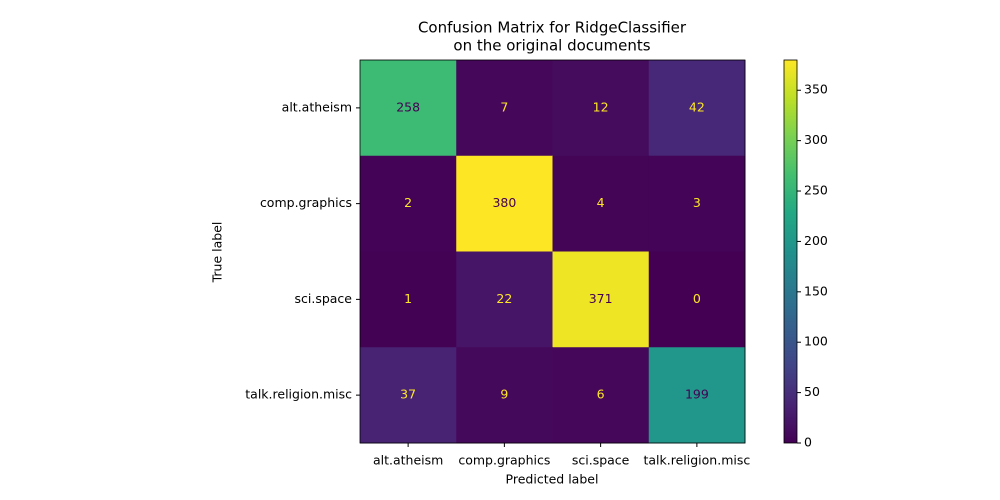 The width and height of the screenshot is (1000, 500). I want to click on cell-label: 1, so click(408, 298).